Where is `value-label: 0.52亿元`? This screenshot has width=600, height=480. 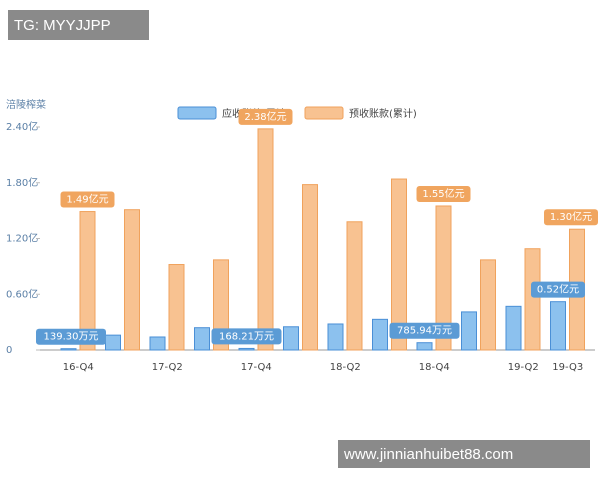 value-label: 0.52亿元 is located at coordinates (558, 289).